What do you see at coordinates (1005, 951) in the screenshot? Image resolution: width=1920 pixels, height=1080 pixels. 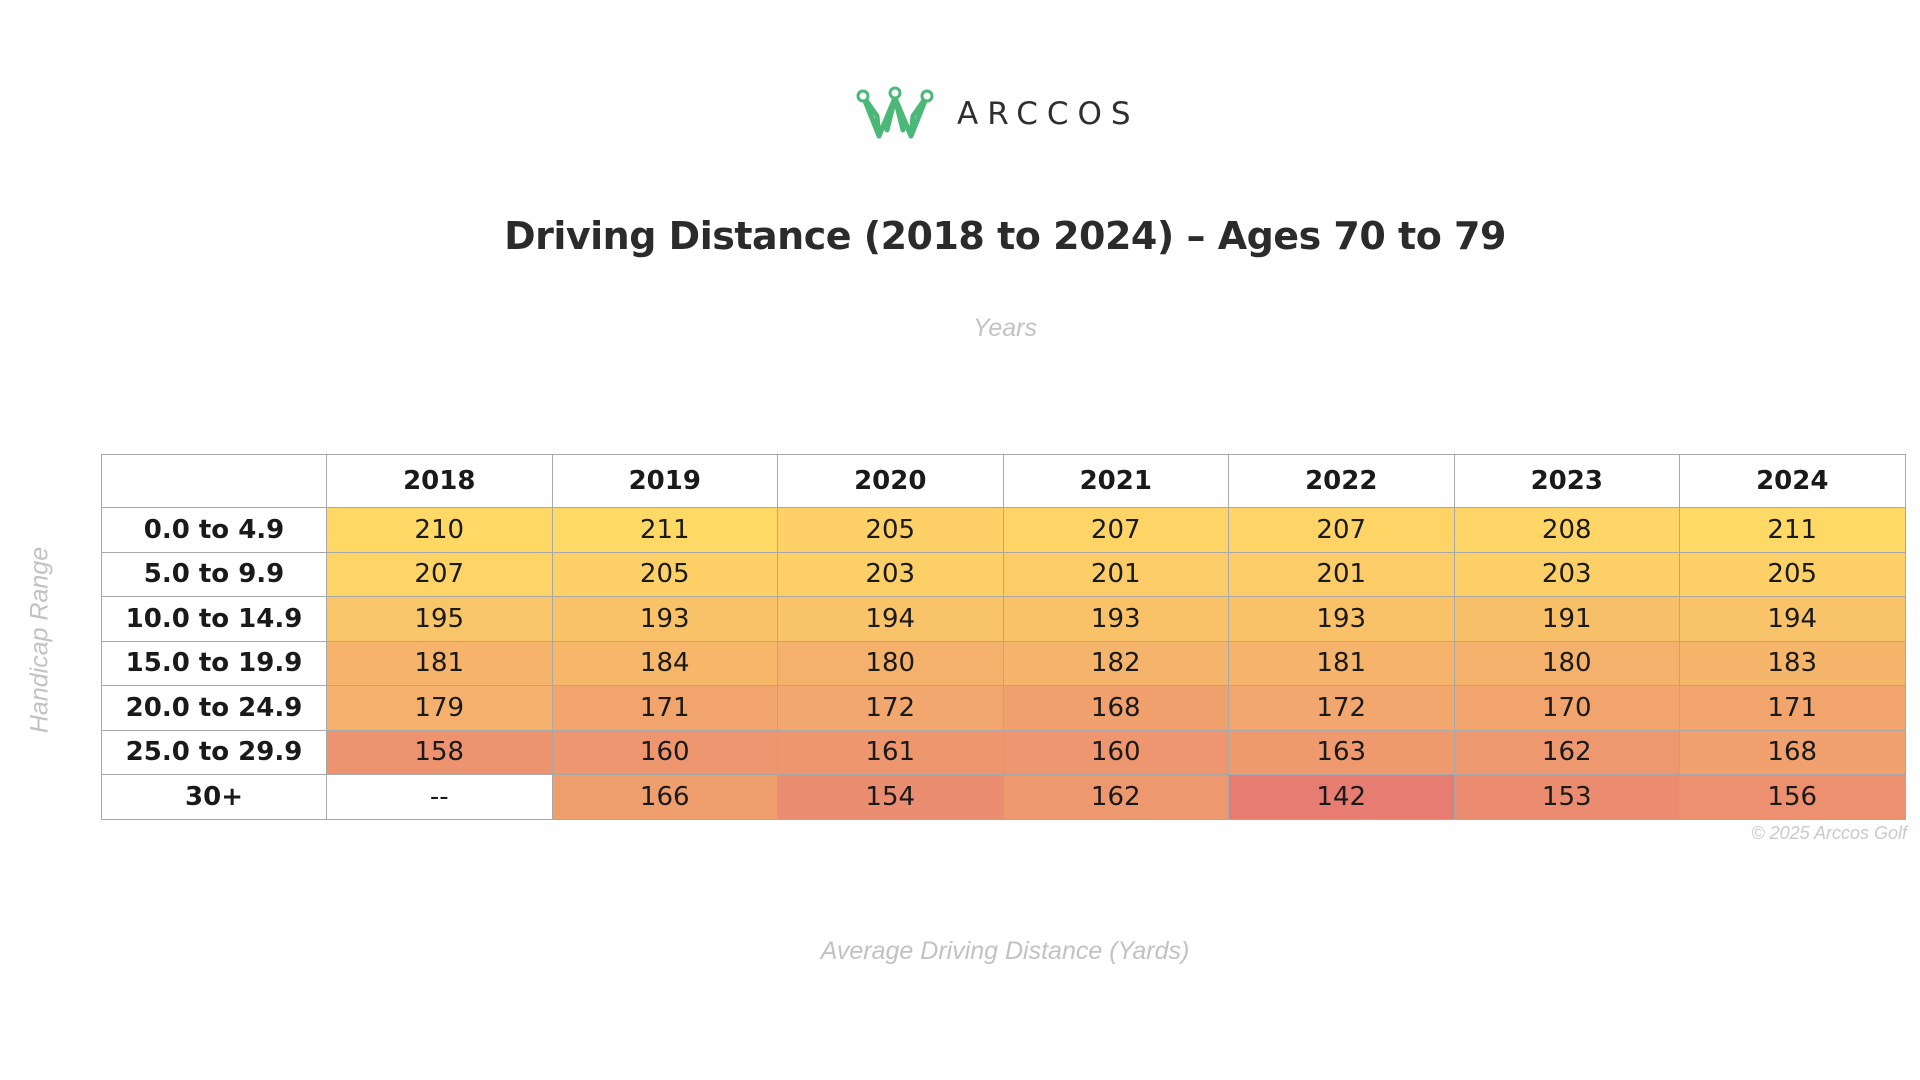 I see `chart-caption: Average Driving Distance (Yards)` at bounding box center [1005, 951].